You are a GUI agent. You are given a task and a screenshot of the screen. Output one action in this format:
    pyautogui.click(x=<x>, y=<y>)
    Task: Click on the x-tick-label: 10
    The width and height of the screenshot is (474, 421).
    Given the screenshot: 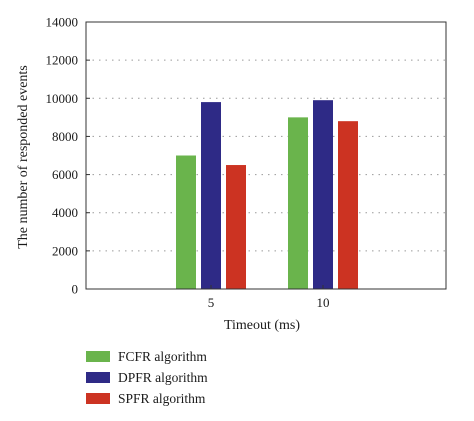 What is the action you would take?
    pyautogui.click(x=323, y=302)
    